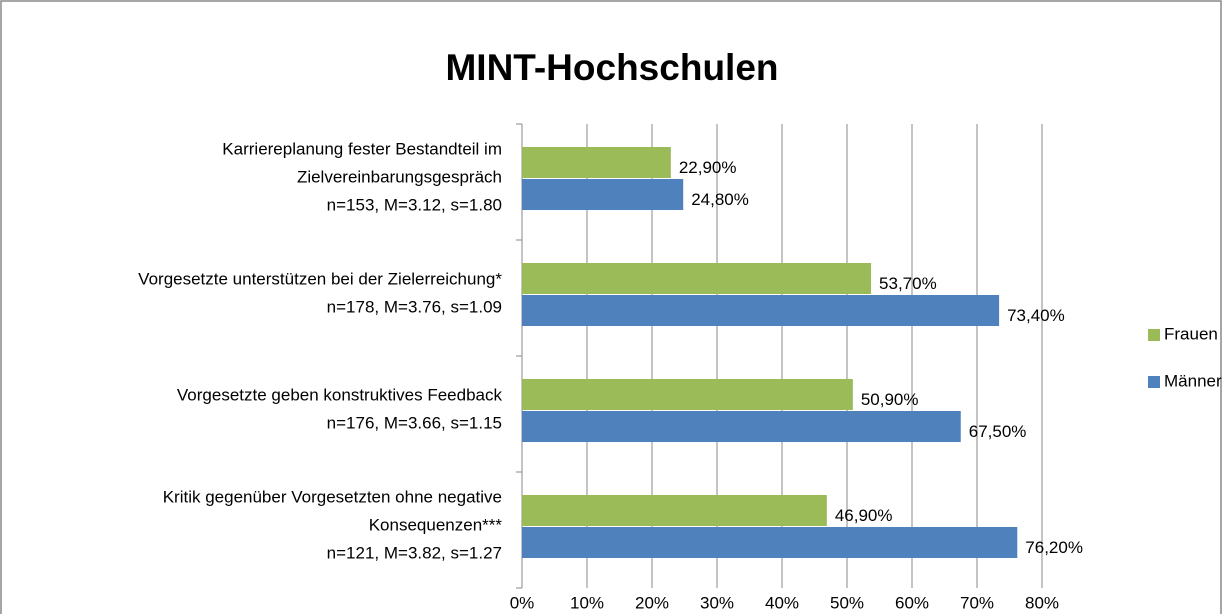  What do you see at coordinates (890, 399) in the screenshot?
I see `value-label: 50,90%` at bounding box center [890, 399].